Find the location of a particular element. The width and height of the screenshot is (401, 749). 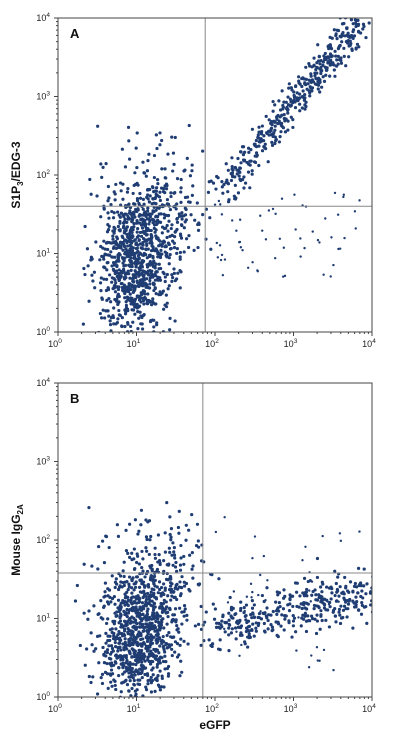

y-tick-label: 100 is located at coordinates (43, 331).